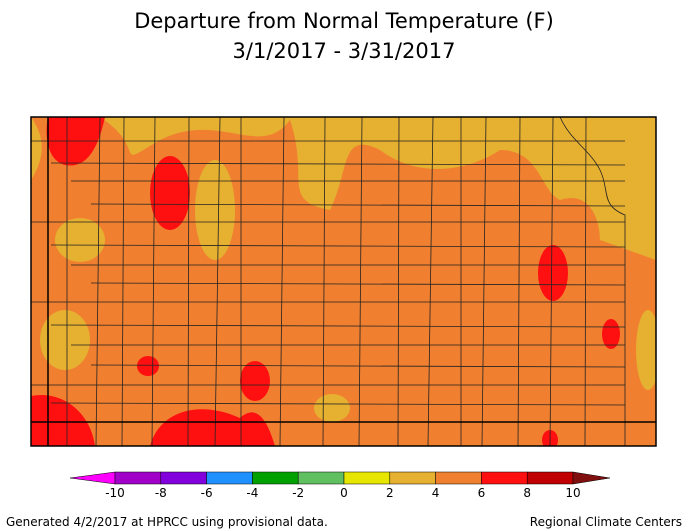  Describe the element at coordinates (298, 493) in the screenshot. I see `colorbar-tick-label: -2` at that location.